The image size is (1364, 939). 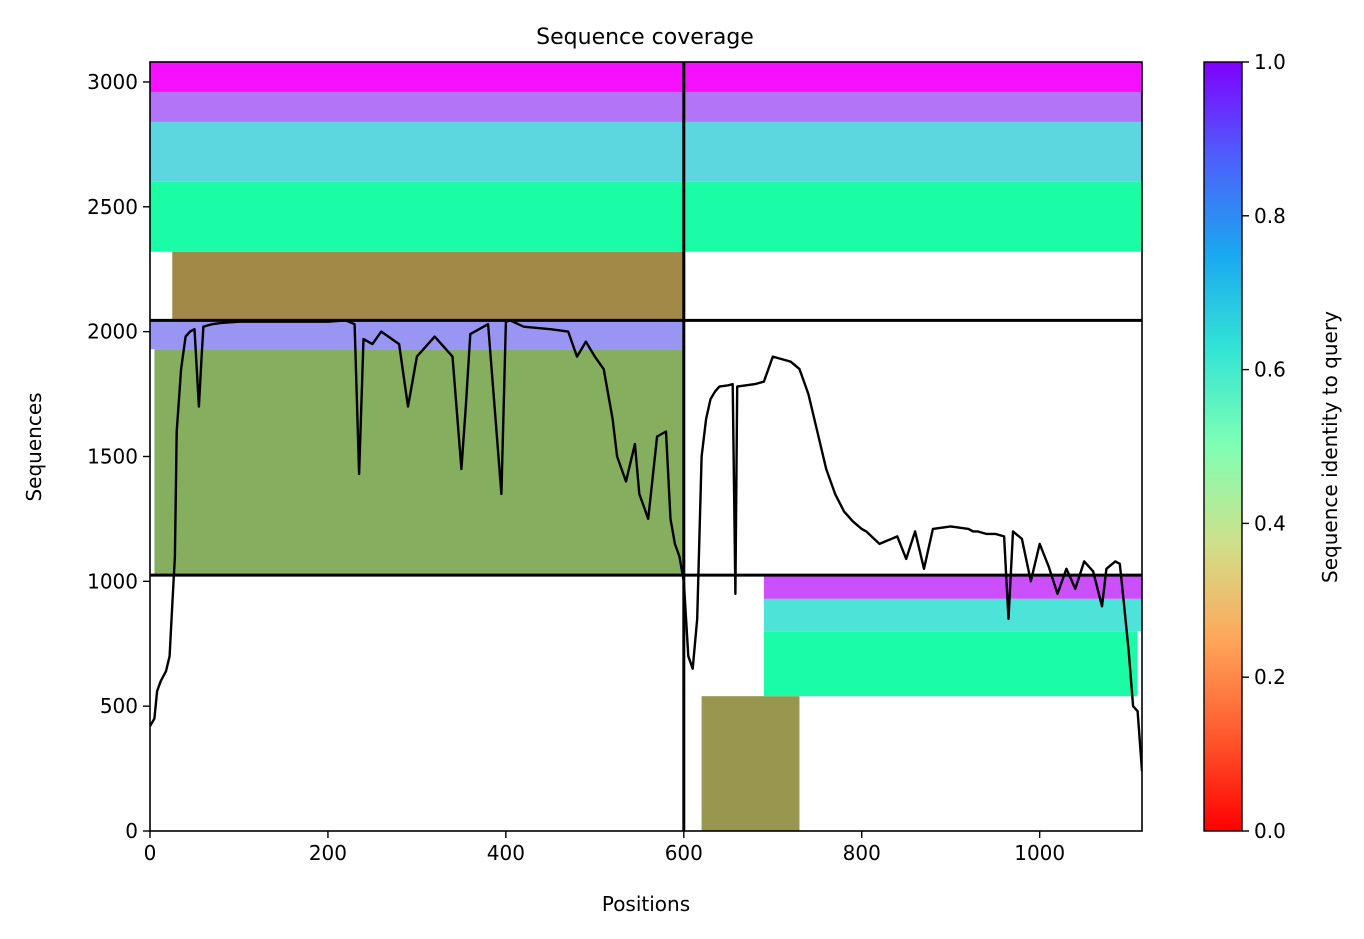 What do you see at coordinates (1270, 370) in the screenshot?
I see `colorbar-tick-label: 0.6` at bounding box center [1270, 370].